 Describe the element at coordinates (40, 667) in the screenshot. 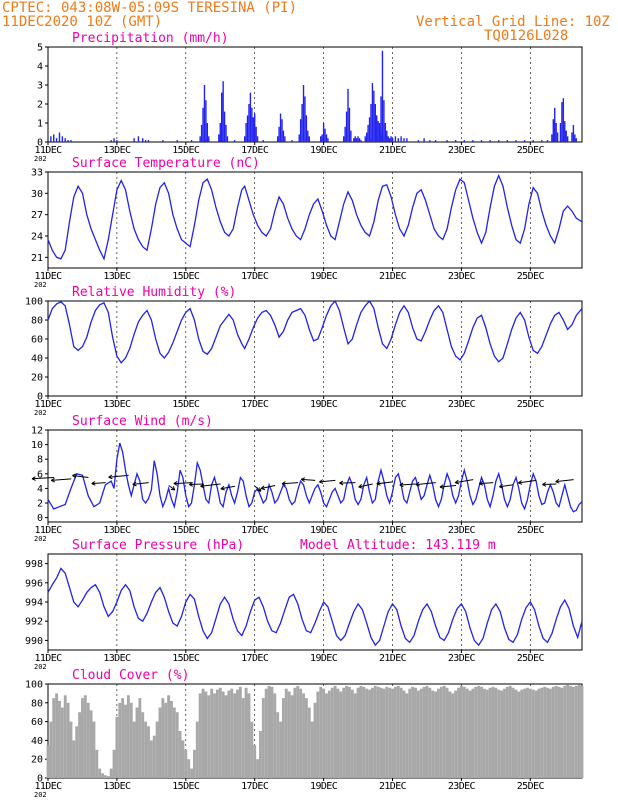

I see `year-label: 202` at that location.